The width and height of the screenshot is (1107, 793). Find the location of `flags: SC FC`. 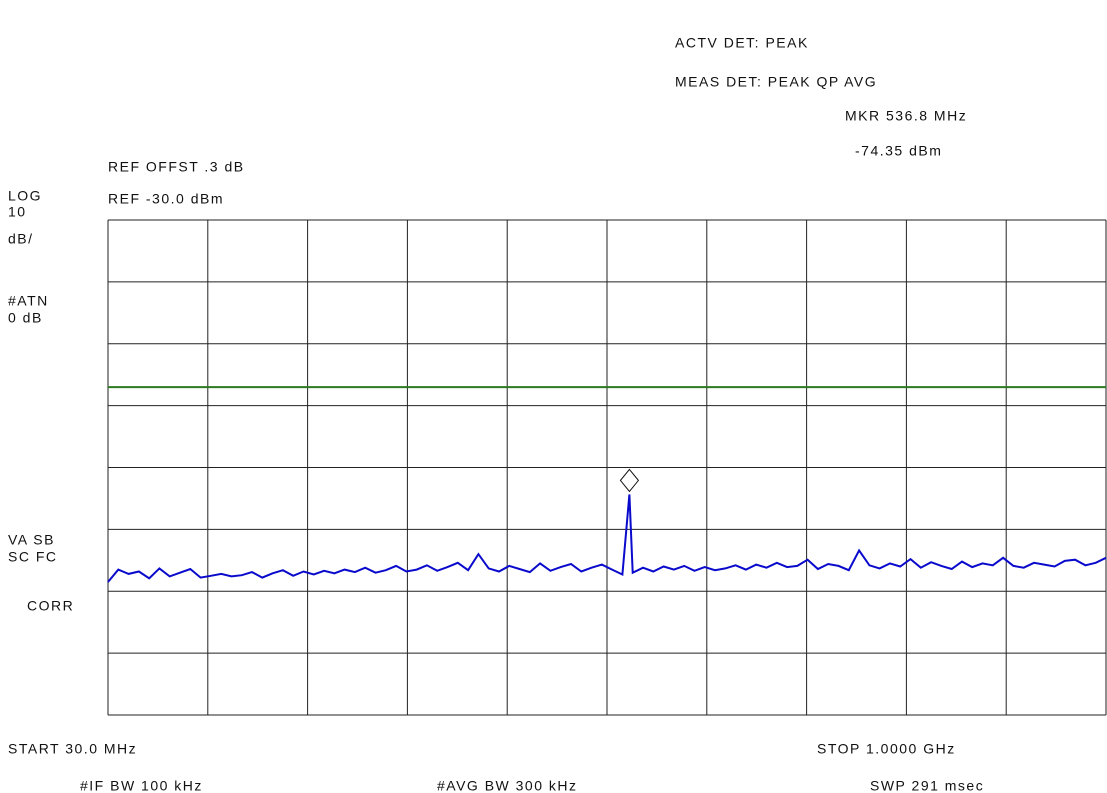

flags: SC FC is located at coordinates (33, 557).